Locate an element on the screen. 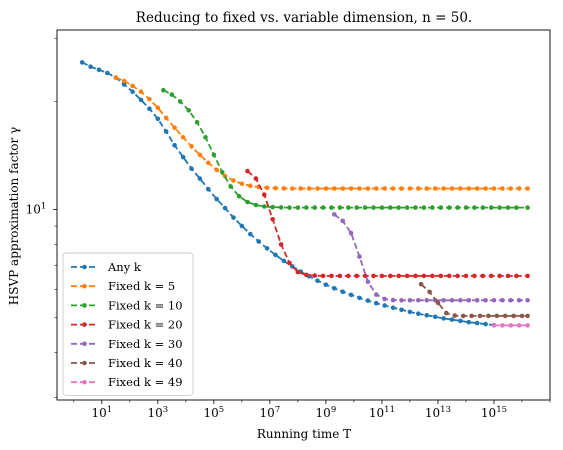  x-axis-label: Running time T is located at coordinates (304, 434).